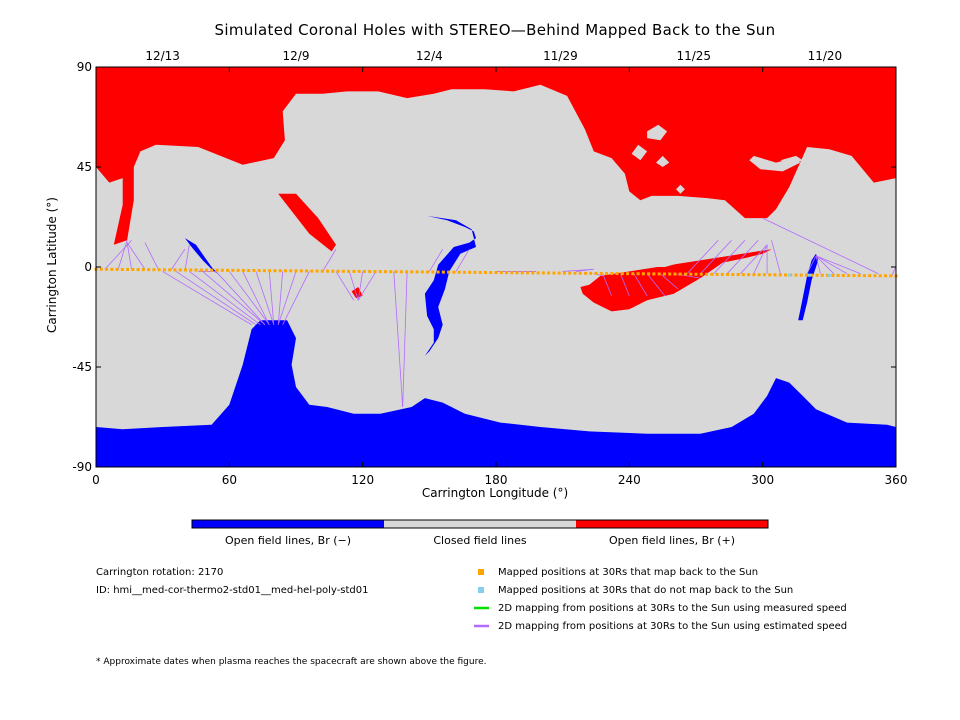 The image size is (960, 720). I want to click on y-axis-label: Carrington Latitude (°), so click(52, 265).